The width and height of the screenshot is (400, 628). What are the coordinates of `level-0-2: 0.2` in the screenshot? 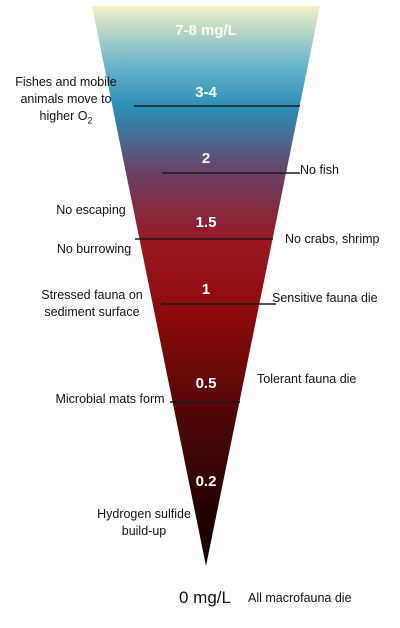 It's located at (206, 481).